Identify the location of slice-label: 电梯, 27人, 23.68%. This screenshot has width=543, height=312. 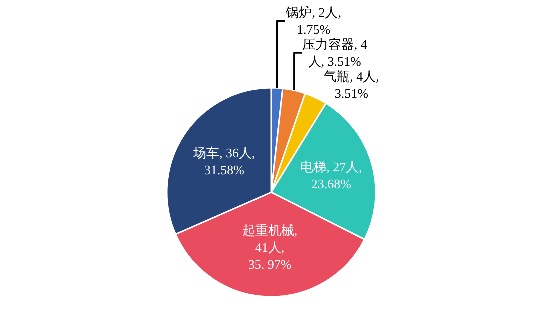
(331, 176).